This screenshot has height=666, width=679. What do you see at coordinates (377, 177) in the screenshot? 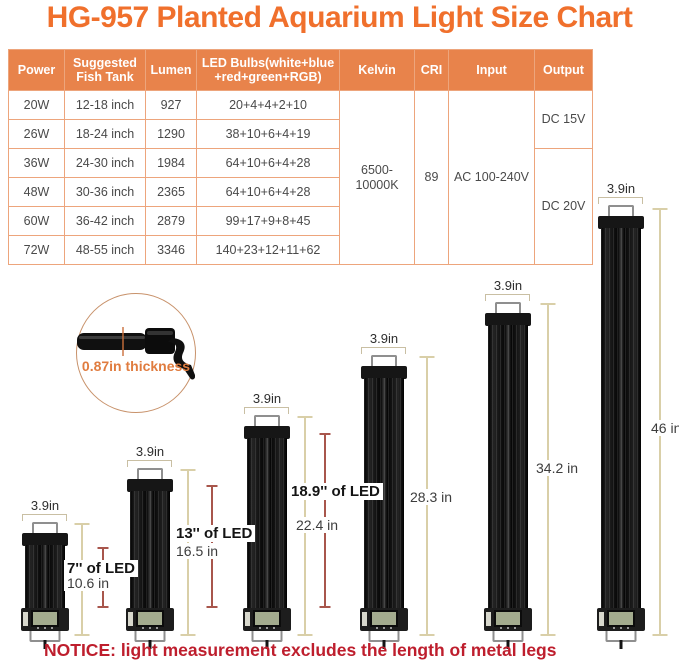
I see `cell-kelvin: 6500-10000K` at bounding box center [377, 177].